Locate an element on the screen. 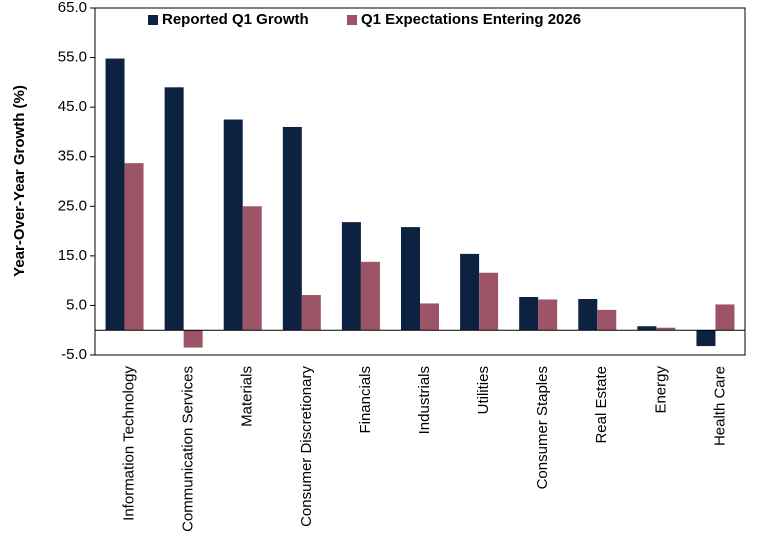 This screenshot has width=770, height=559. x-tick-label: Real Estate is located at coordinates (601, 405).